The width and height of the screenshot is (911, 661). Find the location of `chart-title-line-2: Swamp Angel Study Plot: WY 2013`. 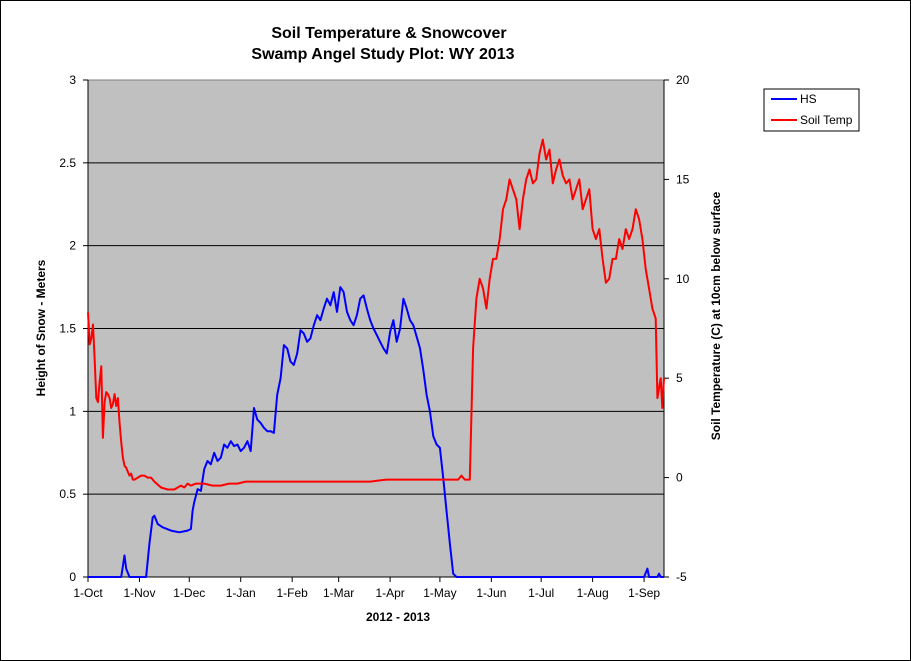

chart-title-line-2: Swamp Angel Study Plot: WY 2013 is located at coordinates (382, 54).